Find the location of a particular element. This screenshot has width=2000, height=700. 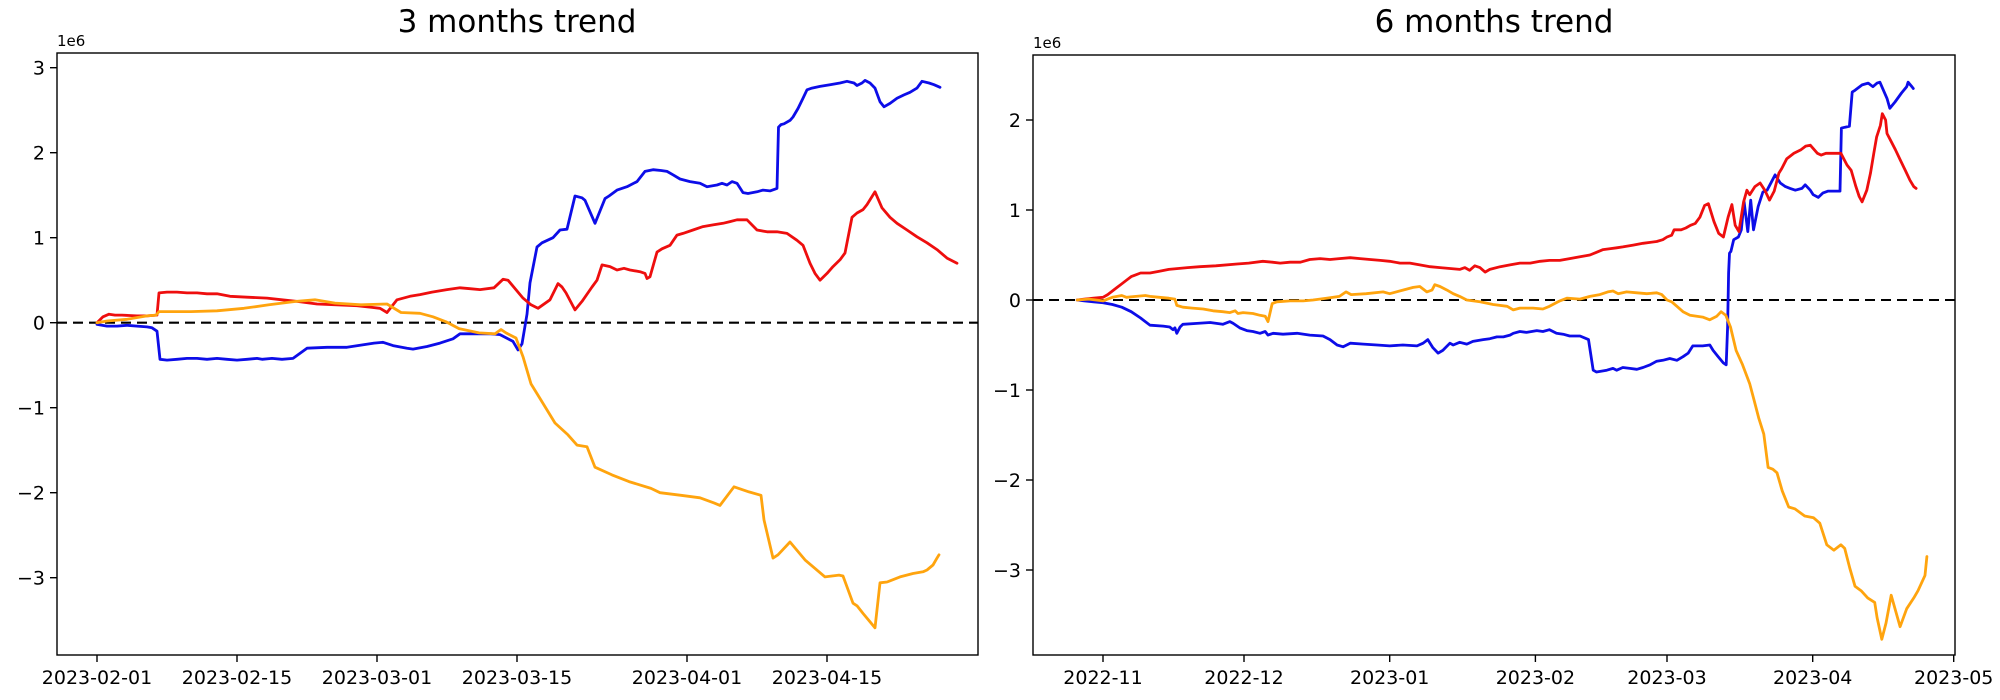

y-tick-label: 3 is located at coordinates (39, 69).